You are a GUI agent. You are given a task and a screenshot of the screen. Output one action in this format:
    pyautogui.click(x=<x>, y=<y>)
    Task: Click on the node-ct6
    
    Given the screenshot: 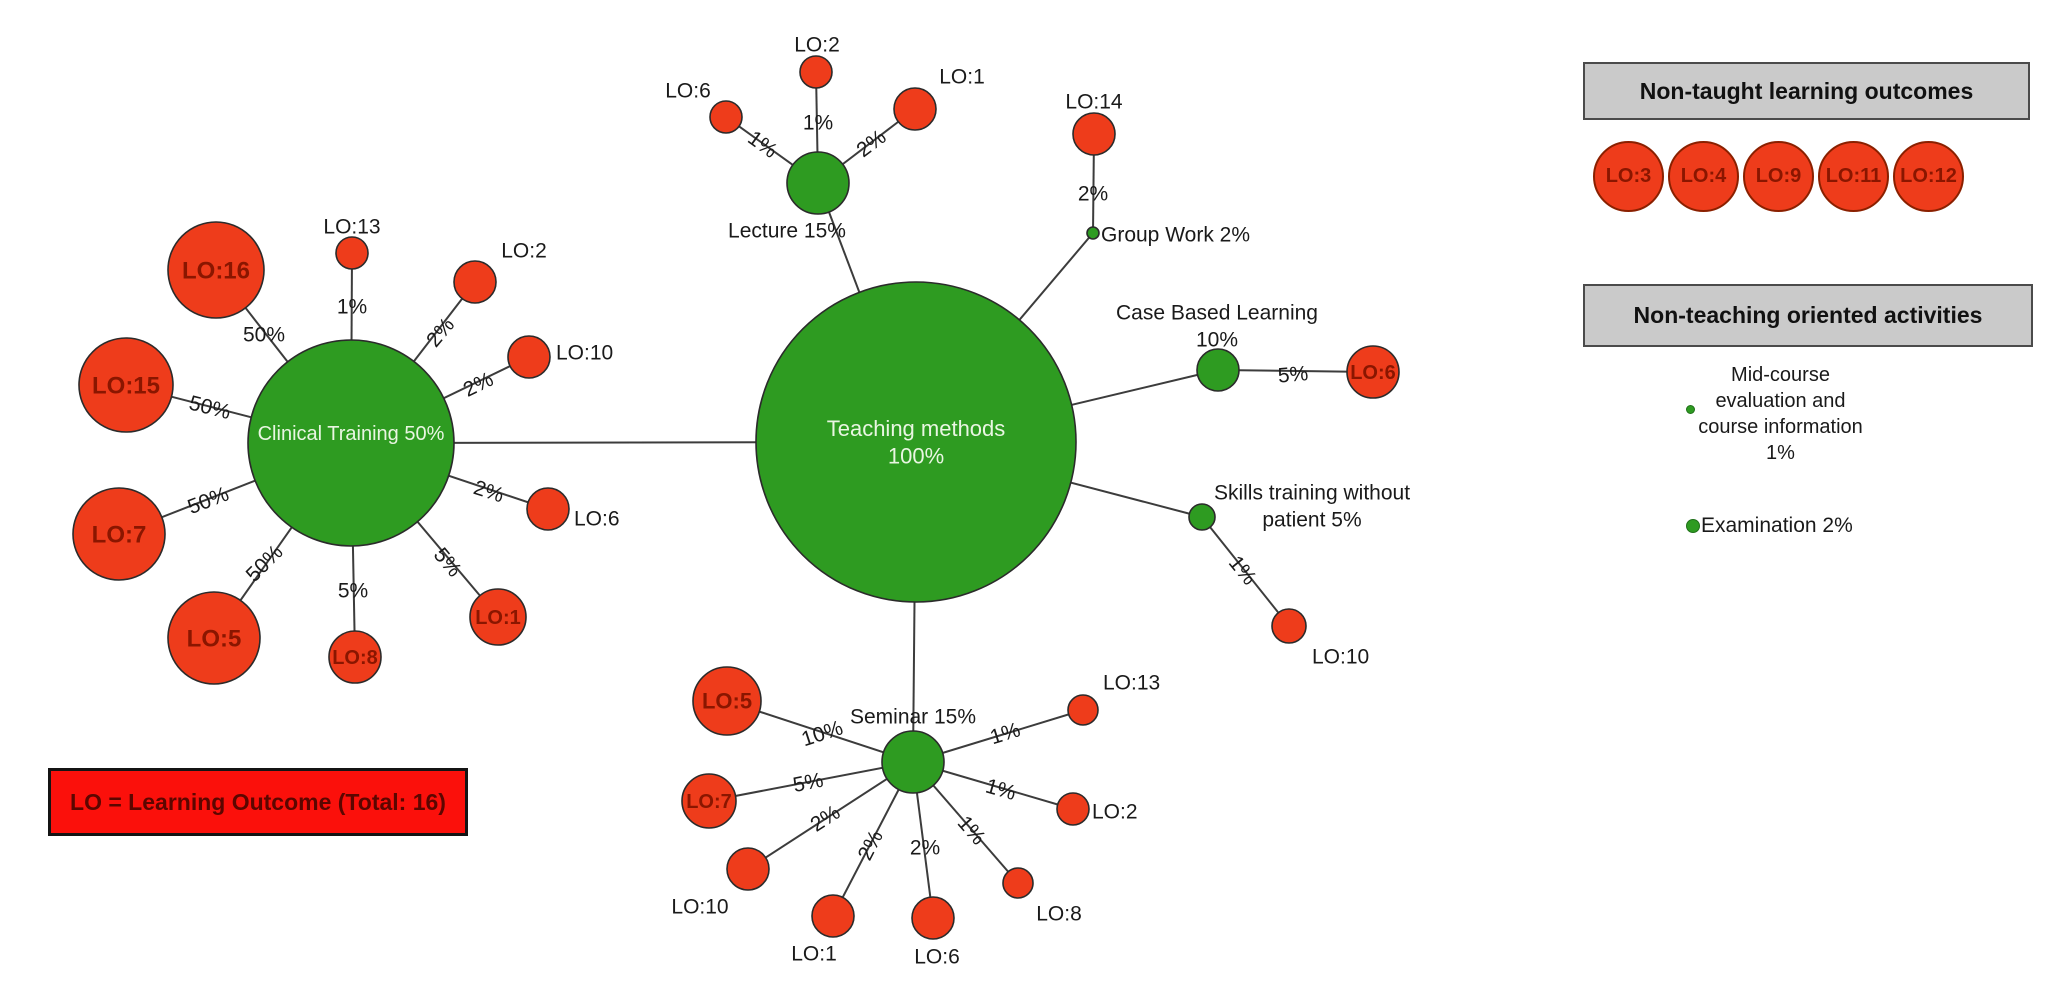 What is the action you would take?
    pyautogui.click(x=548, y=509)
    